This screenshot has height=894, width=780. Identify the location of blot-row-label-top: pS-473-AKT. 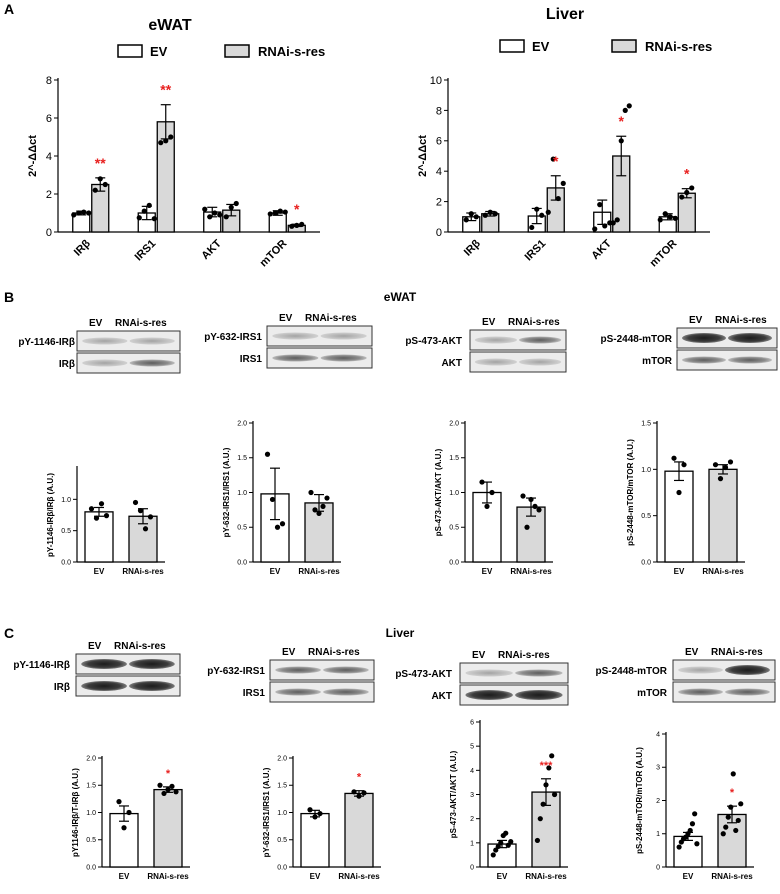
(423, 674).